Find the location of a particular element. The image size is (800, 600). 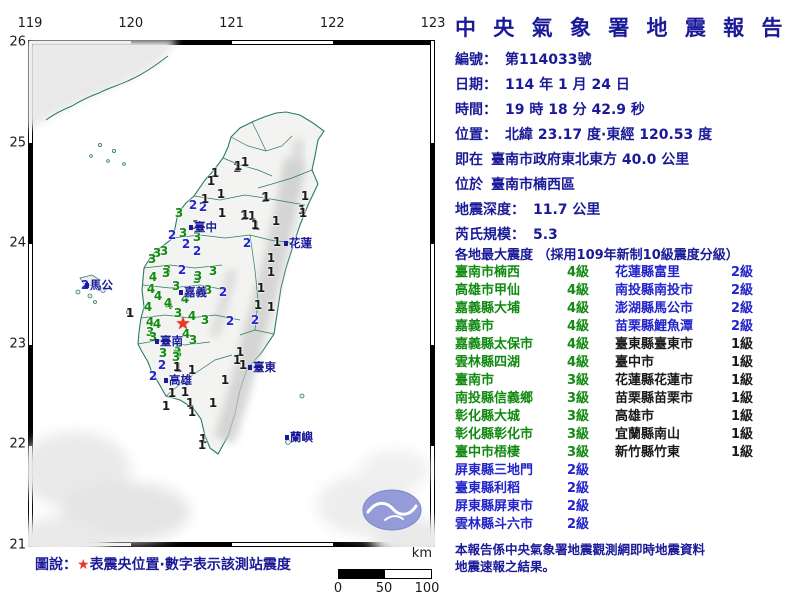

station-row: 新竹縣竹東 1級 is located at coordinates (690, 453).